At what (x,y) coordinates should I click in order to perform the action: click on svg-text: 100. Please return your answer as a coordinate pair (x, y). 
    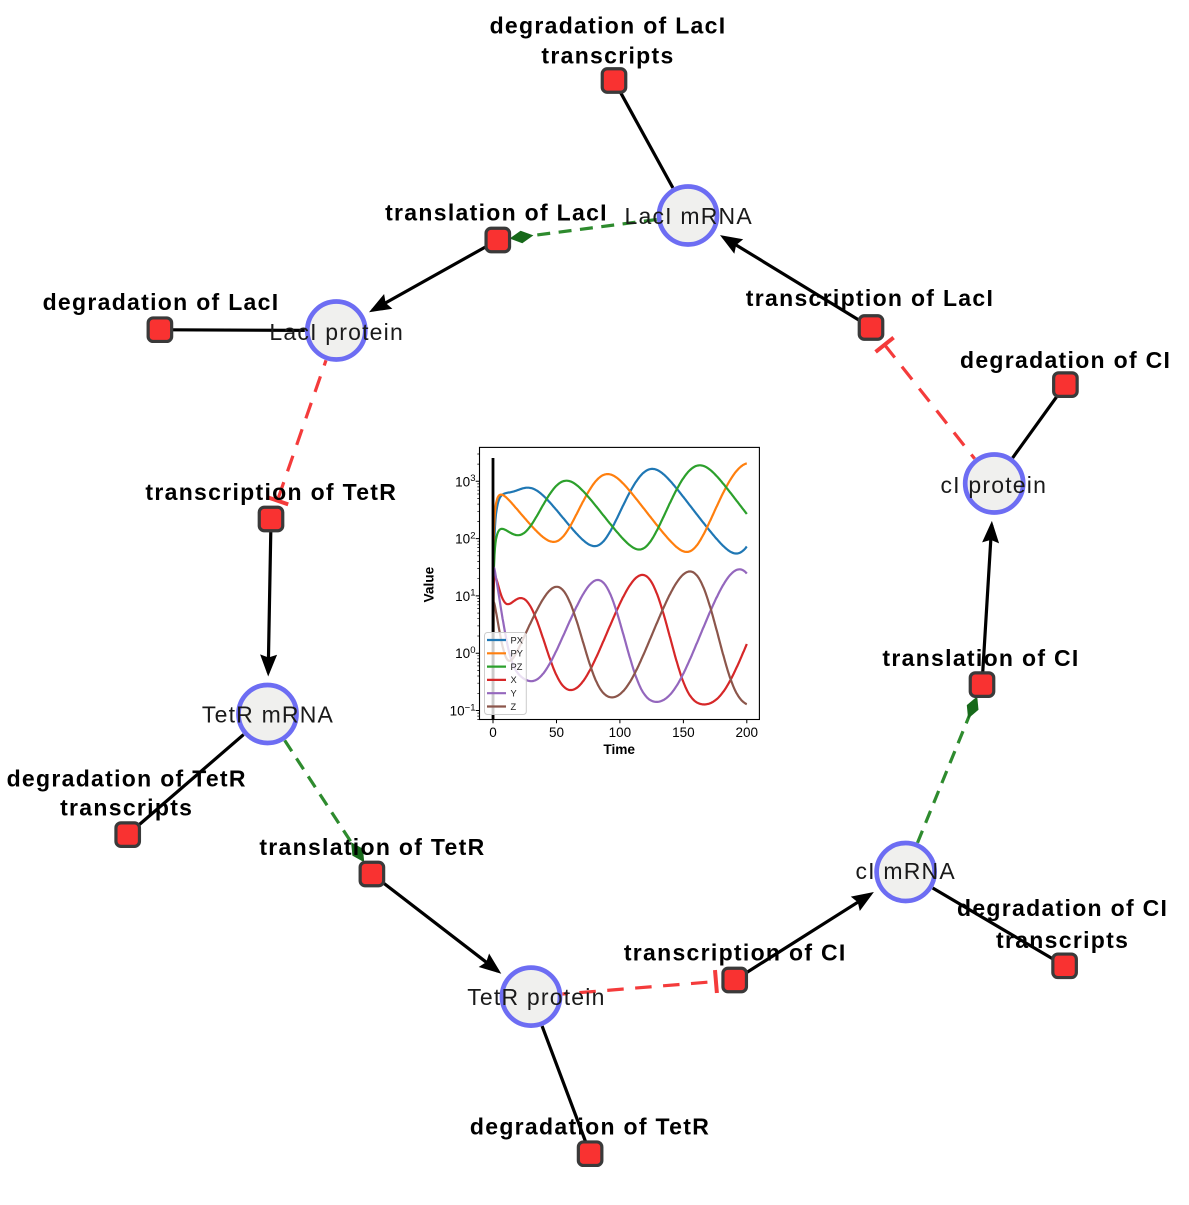
    Looking at the image, I should click on (620, 732).